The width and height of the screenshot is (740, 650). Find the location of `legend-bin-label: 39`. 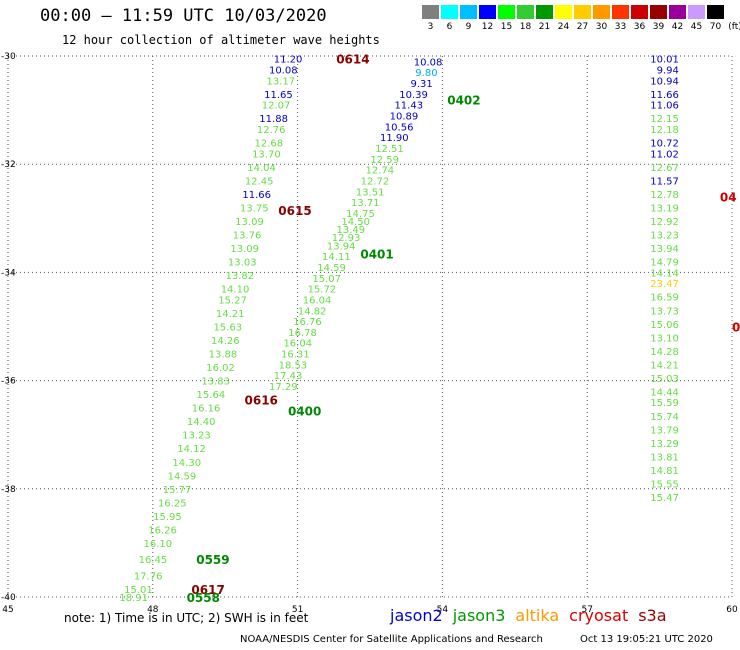

legend-bin-label: 39 is located at coordinates (658, 27).